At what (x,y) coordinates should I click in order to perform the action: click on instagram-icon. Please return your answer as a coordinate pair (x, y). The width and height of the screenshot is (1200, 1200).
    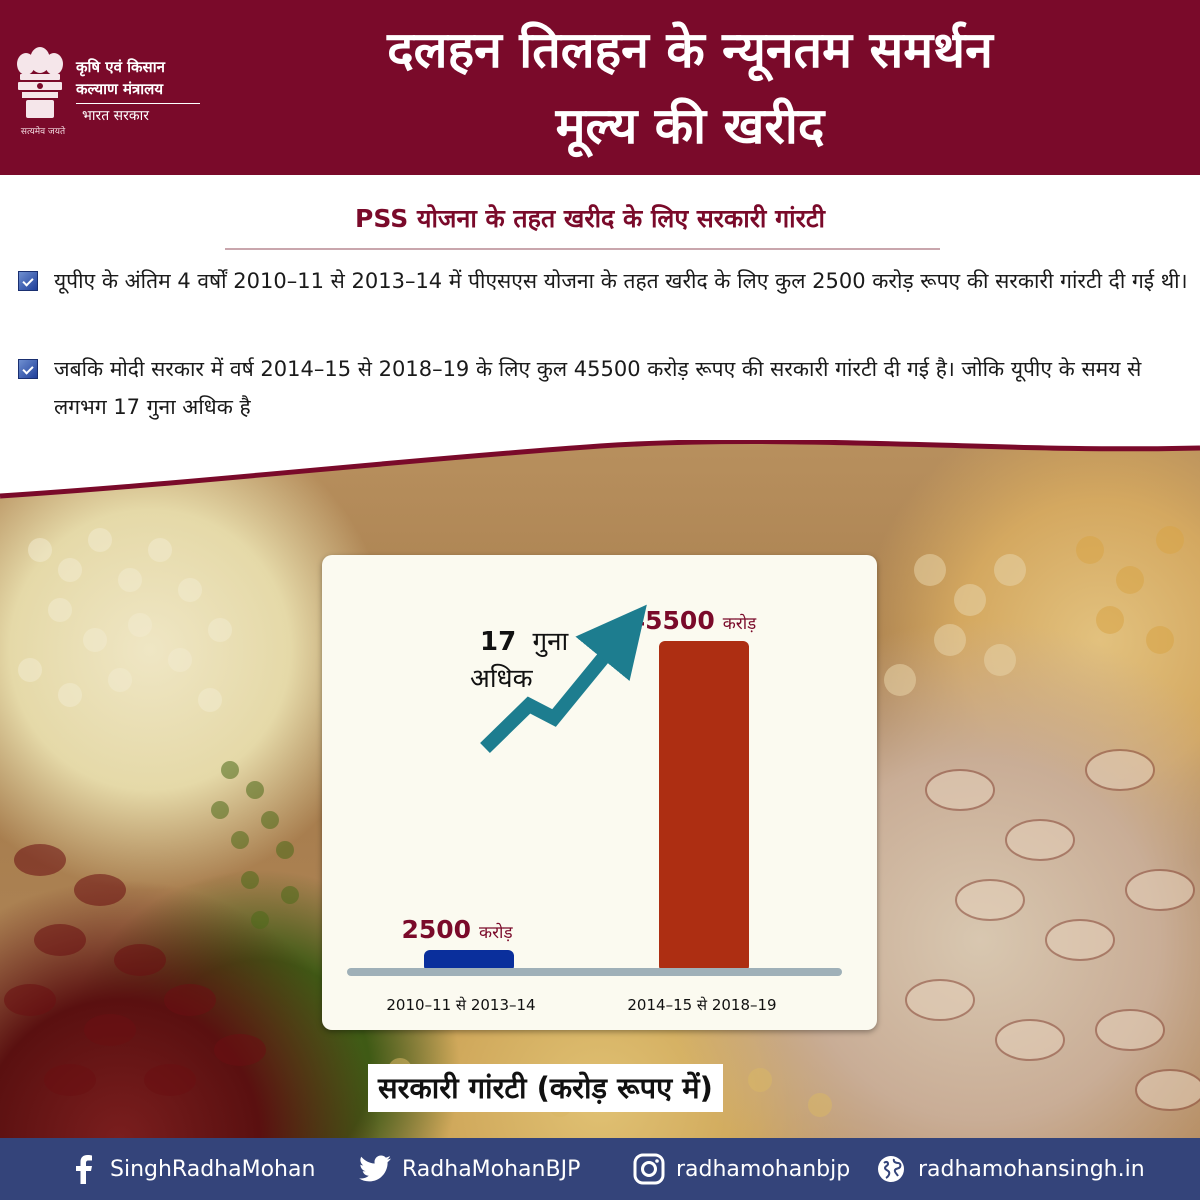
    Looking at the image, I should click on (649, 1169).